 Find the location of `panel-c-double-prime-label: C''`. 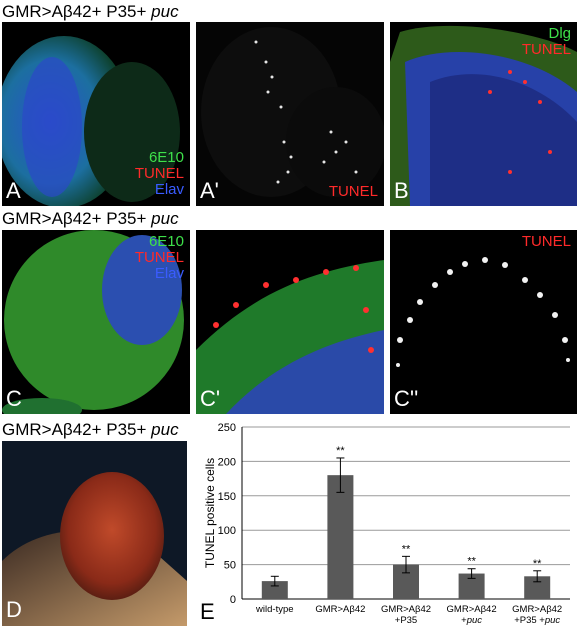

panel-c-double-prime-label: C'' is located at coordinates (406, 398).